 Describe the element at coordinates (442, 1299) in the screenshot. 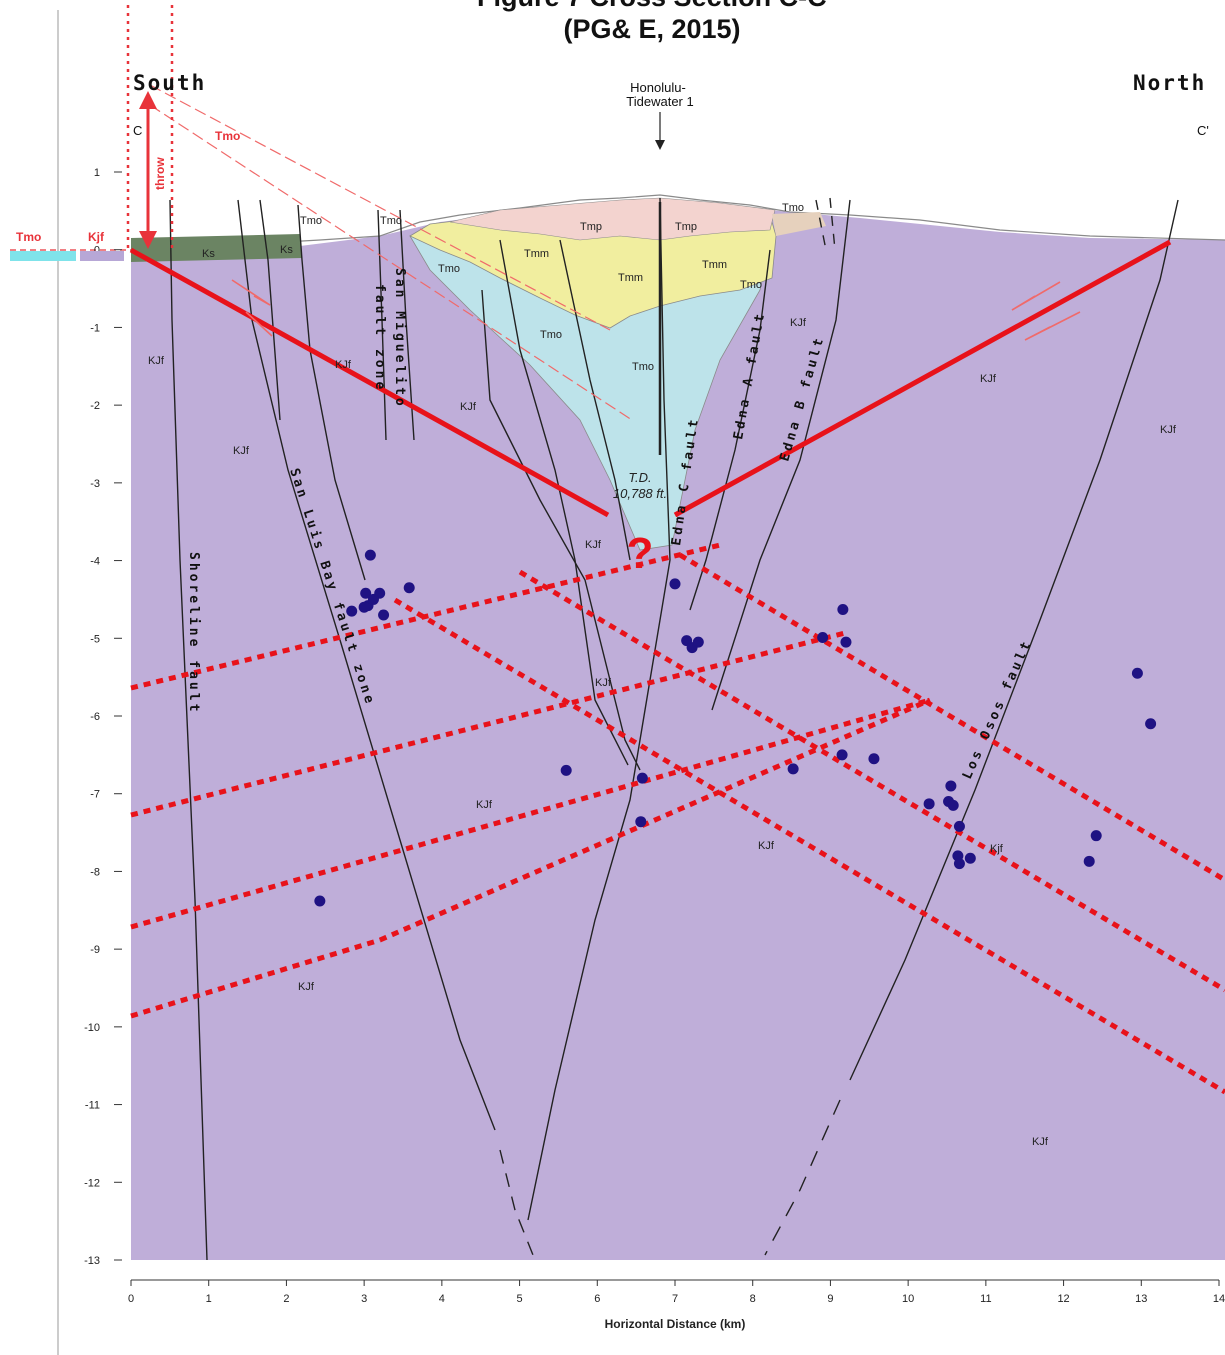

I see `x-tick-label: 4` at that location.